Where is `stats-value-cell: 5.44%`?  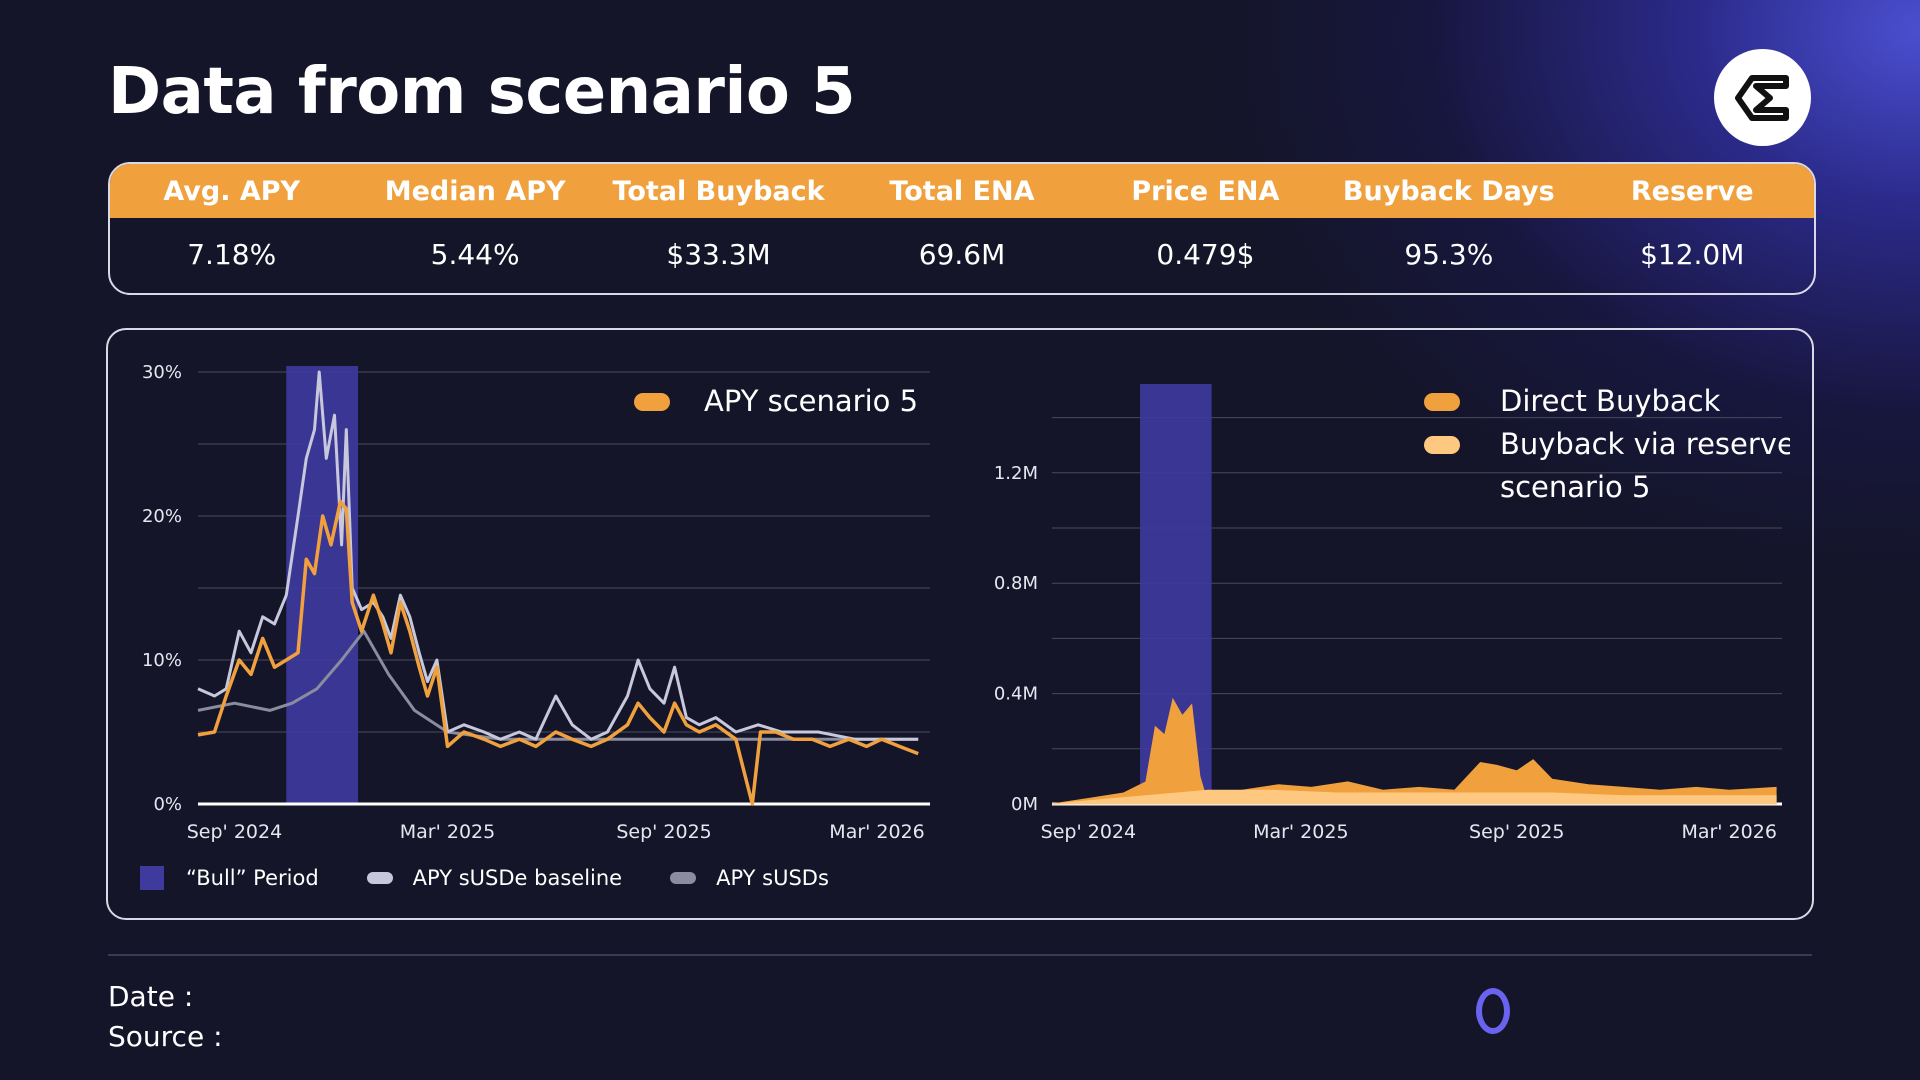
stats-value-cell: 5.44% is located at coordinates (475, 254).